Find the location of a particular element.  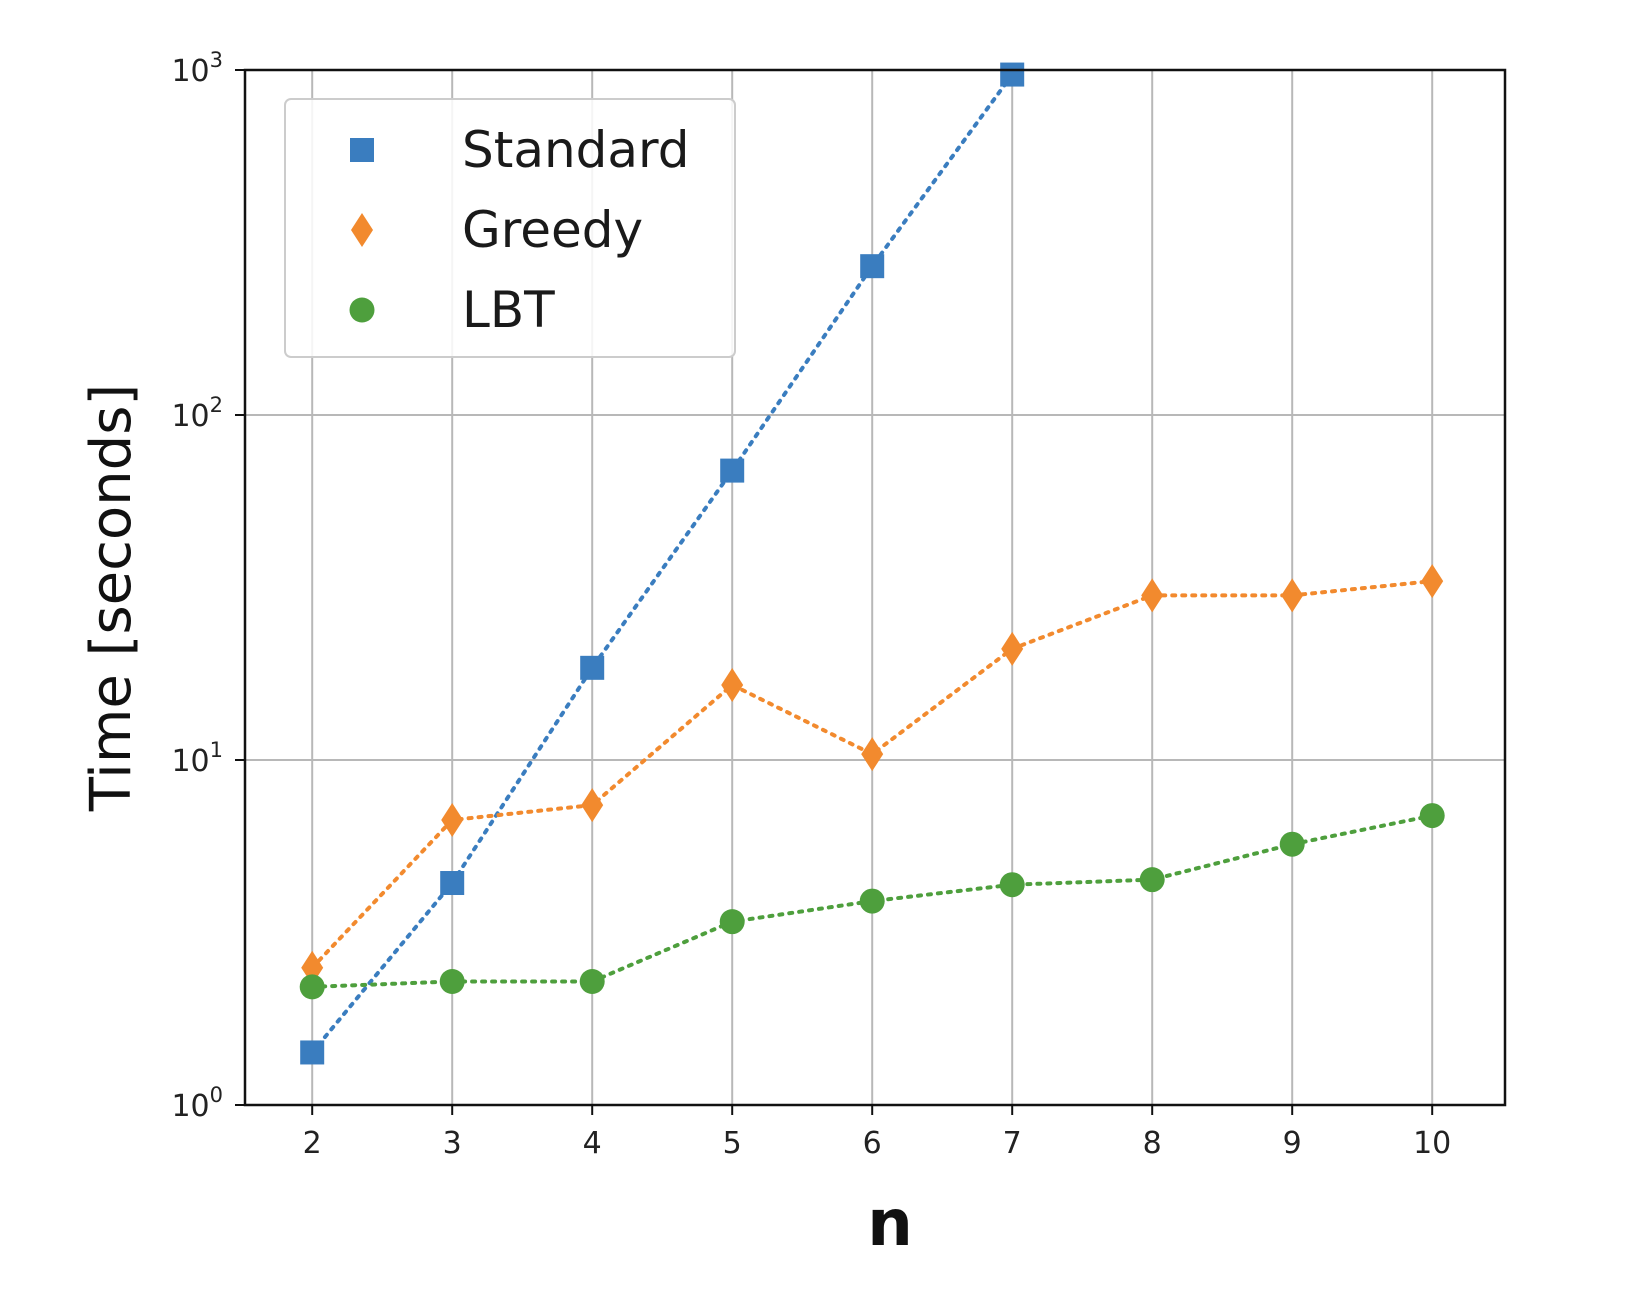

x-tick-label: 3 is located at coordinates (452, 1143).